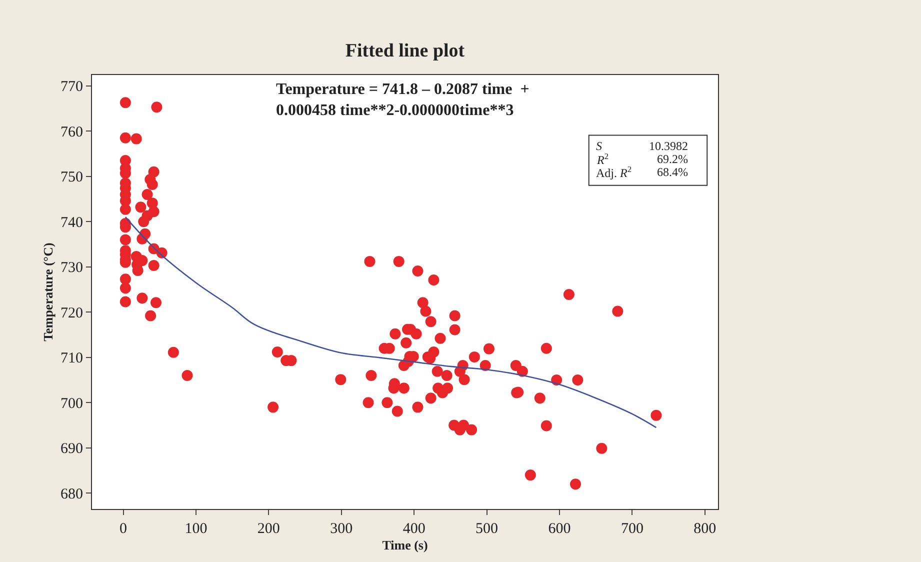  Describe the element at coordinates (672, 159) in the screenshot. I see `annotation: 69.2%` at that location.